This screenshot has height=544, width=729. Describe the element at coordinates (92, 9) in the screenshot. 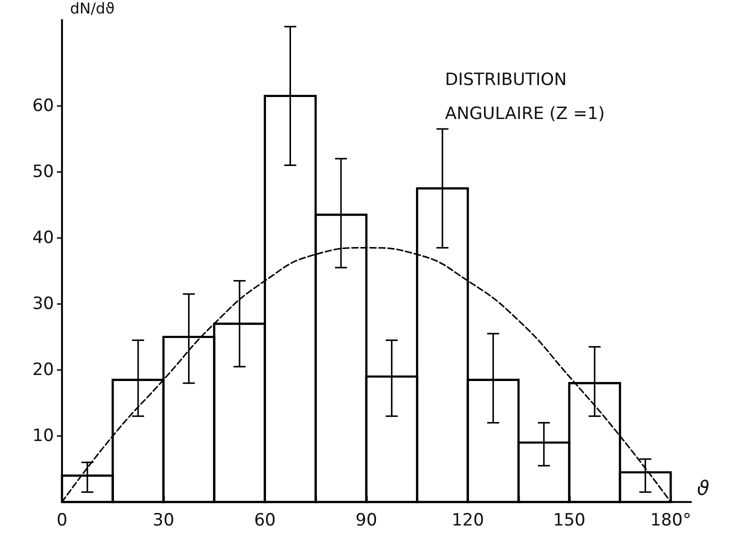

I see `y-axis-title: dN/dϑ` at that location.